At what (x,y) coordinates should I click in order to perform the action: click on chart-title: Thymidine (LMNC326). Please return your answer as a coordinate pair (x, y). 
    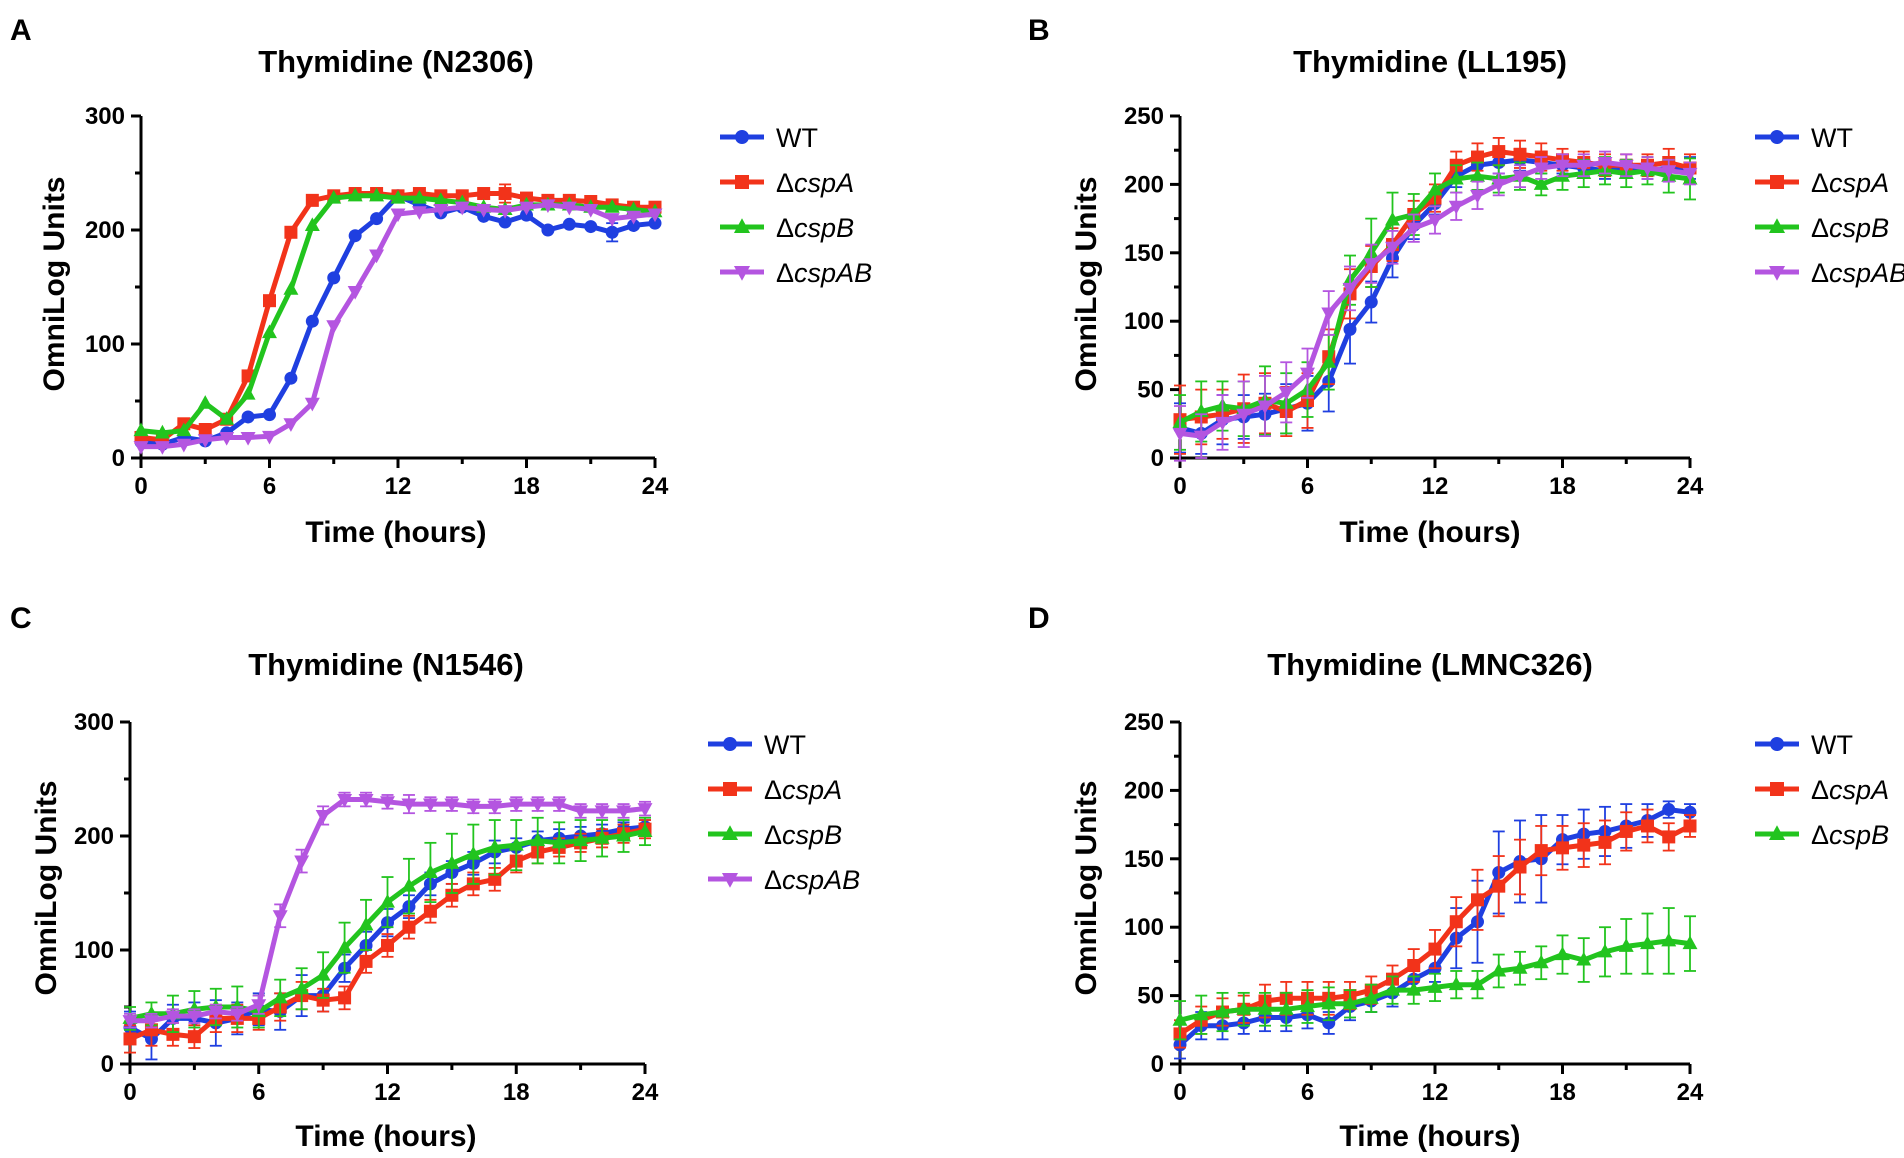
    Looking at the image, I should click on (1430, 664).